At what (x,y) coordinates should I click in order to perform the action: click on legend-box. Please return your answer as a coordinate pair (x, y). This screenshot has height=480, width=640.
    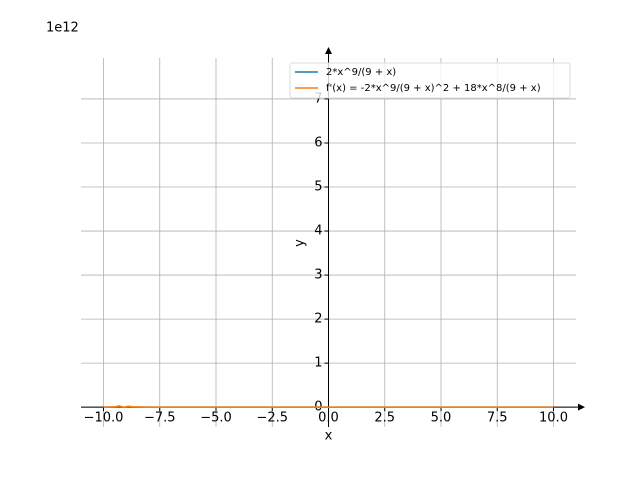
    Looking at the image, I should click on (430, 80).